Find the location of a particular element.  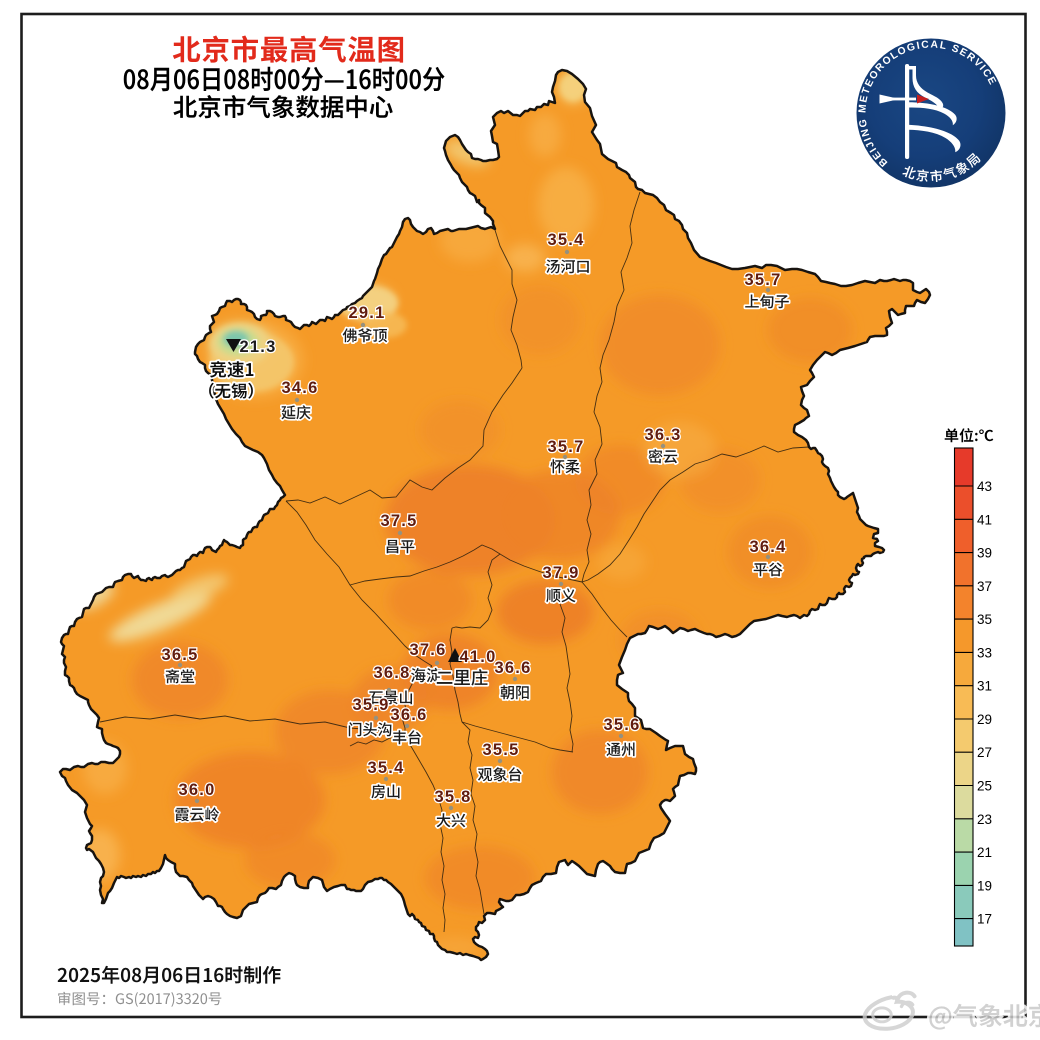

svg-text: 35 is located at coordinates (984, 619).